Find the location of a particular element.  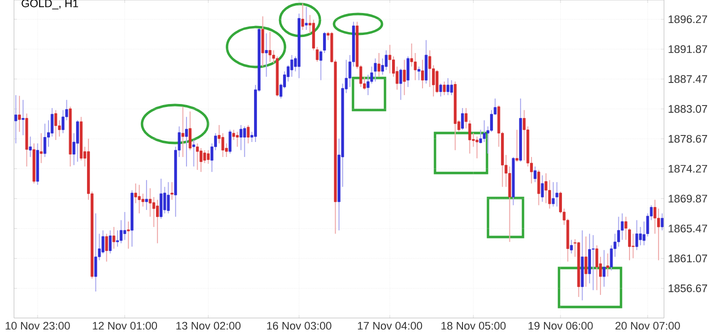

x-tick-label: 17 Nov 04:00 is located at coordinates (390, 326).